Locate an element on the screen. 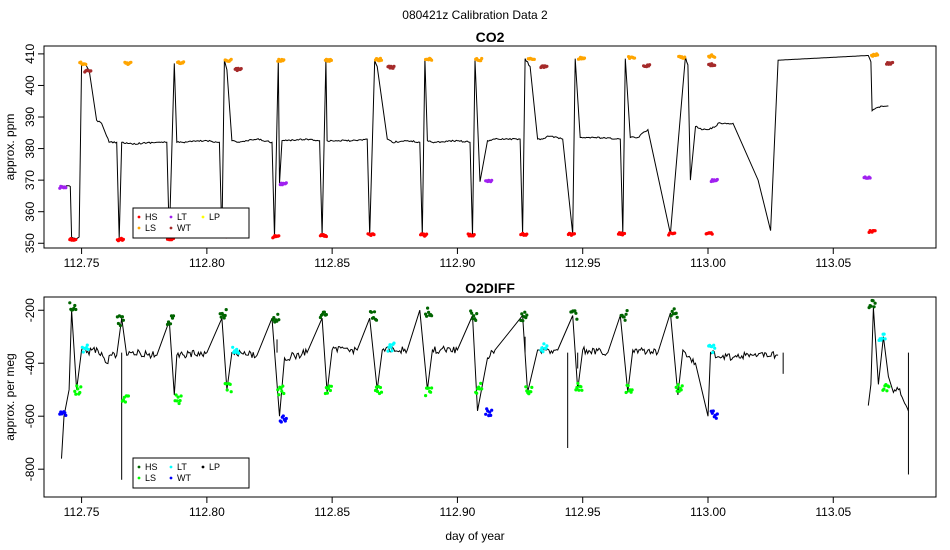  o2diff-legend-label-wt: WT is located at coordinates (184, 478).